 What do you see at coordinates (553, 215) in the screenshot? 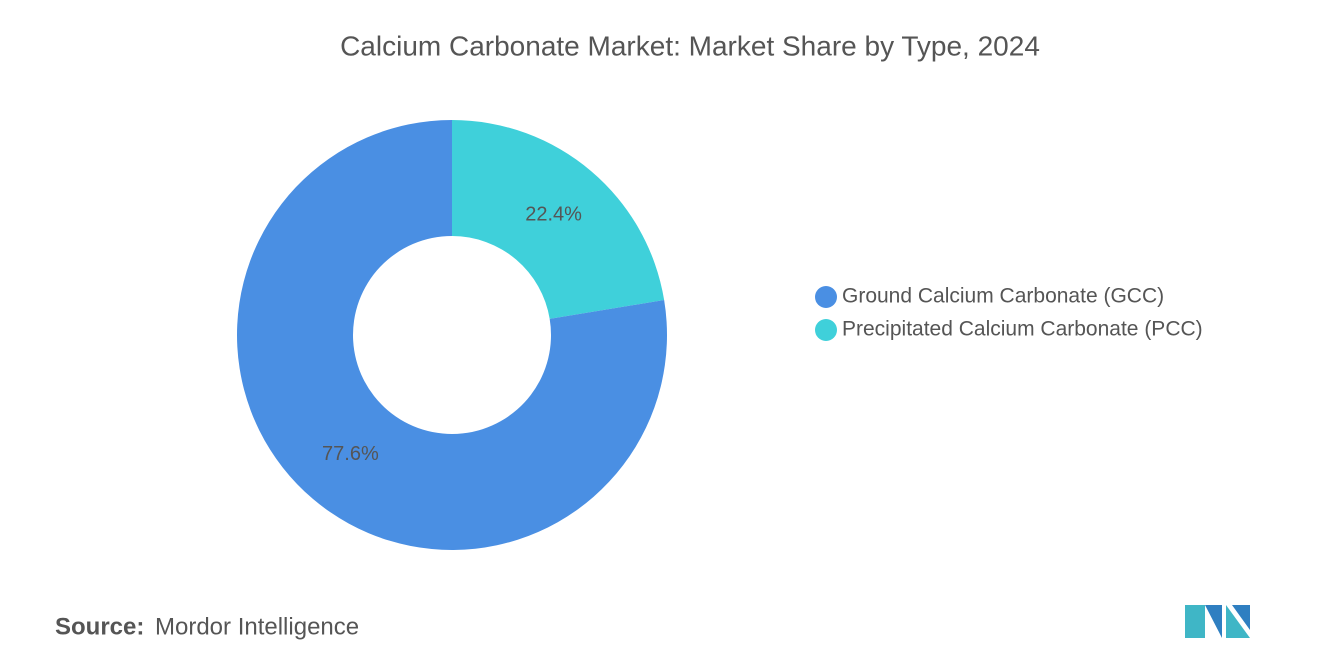
I see `data-label: 22.4%` at bounding box center [553, 215].